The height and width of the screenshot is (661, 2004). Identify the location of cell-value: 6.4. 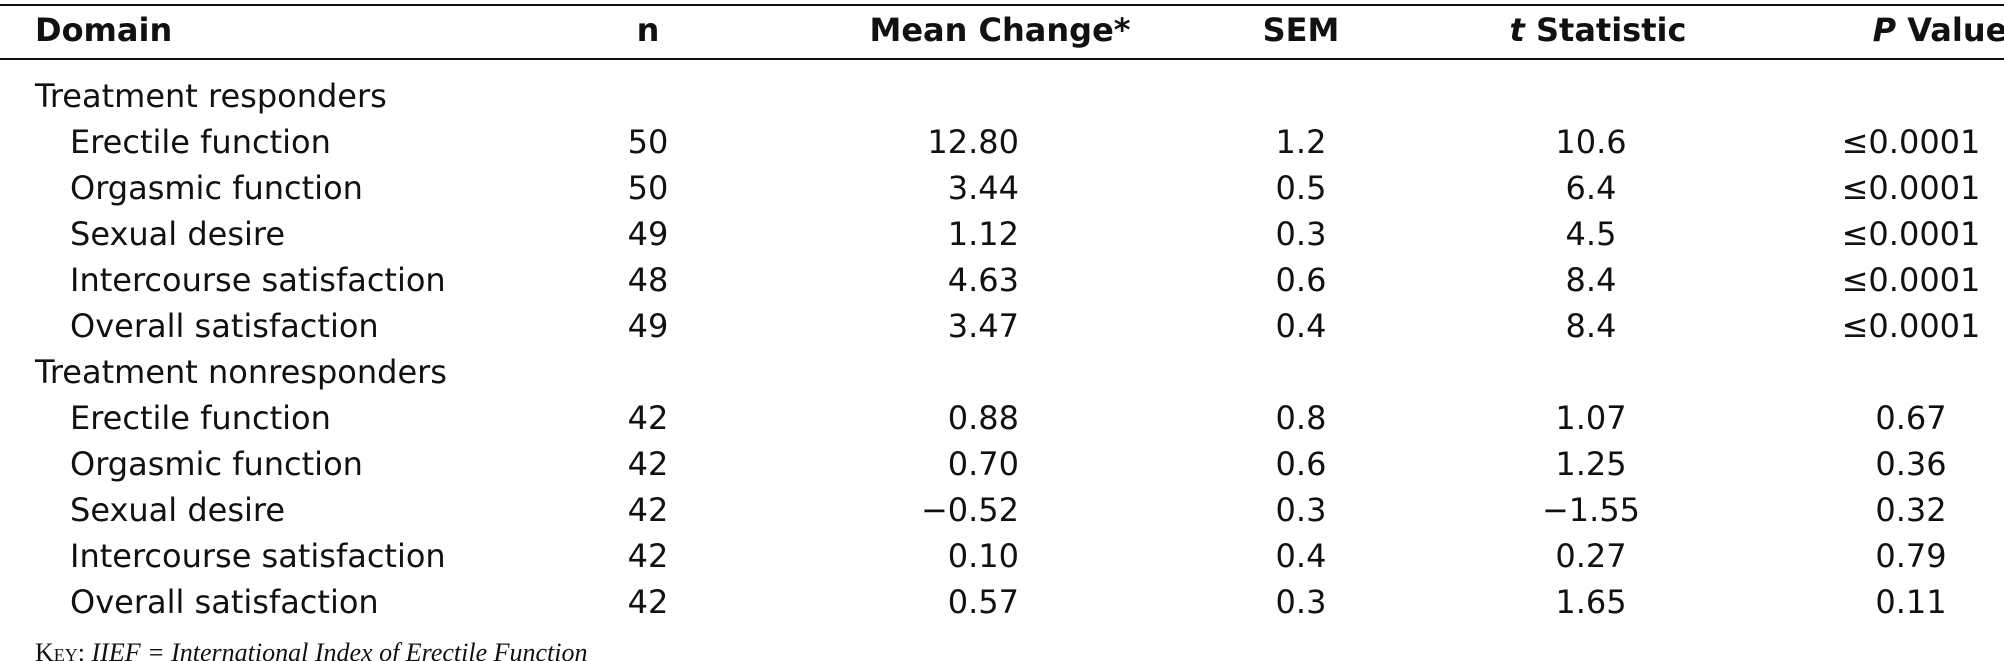
(1591, 188).